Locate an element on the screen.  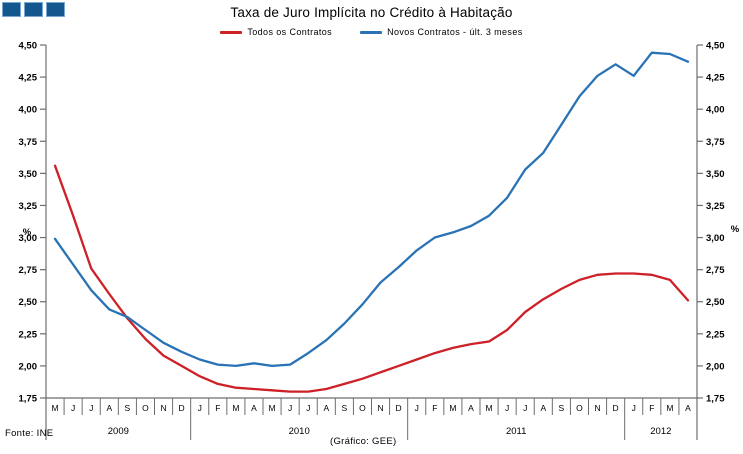
legend-item-1: Novos Contratos - últ. 3 meses is located at coordinates (441, 32).